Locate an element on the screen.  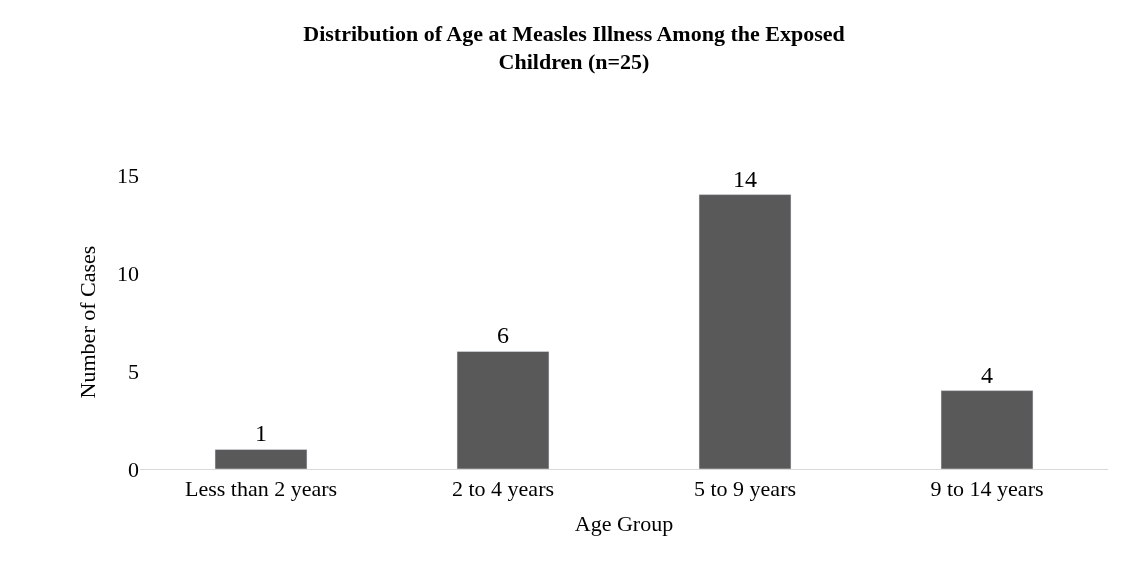
data-label: 6 is located at coordinates (503, 335).